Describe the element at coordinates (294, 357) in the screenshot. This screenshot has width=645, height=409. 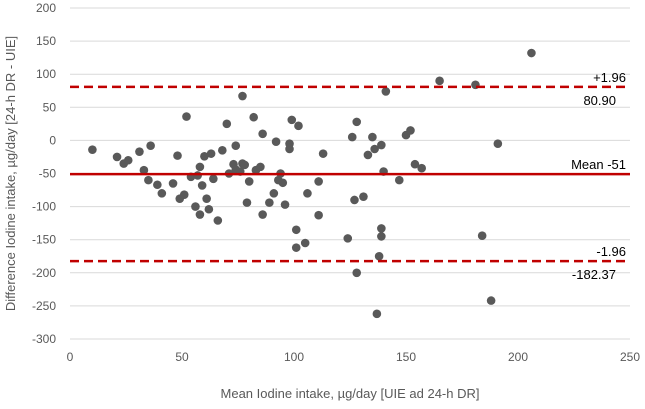
I see `x-tick-label: 100` at that location.